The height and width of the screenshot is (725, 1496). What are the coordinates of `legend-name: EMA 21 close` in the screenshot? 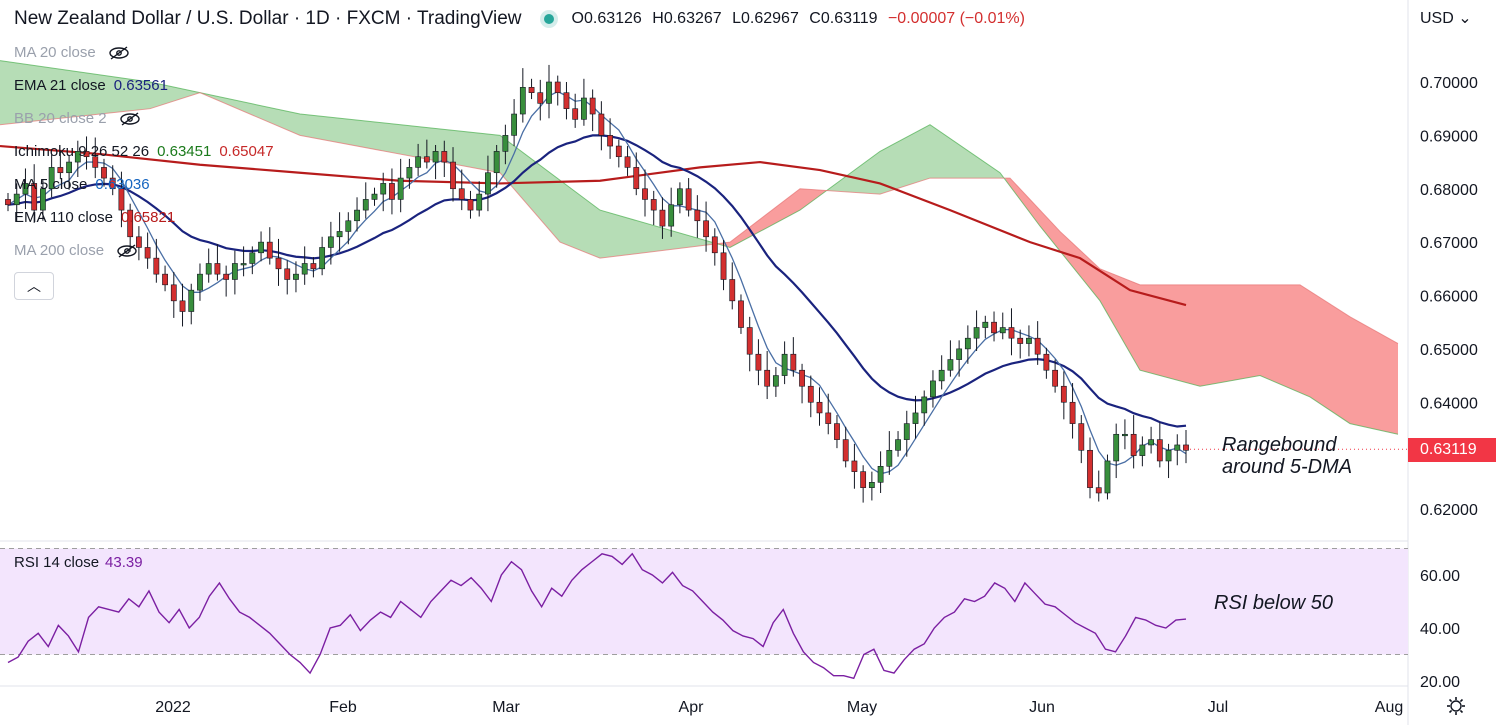 It's located at (60, 85).